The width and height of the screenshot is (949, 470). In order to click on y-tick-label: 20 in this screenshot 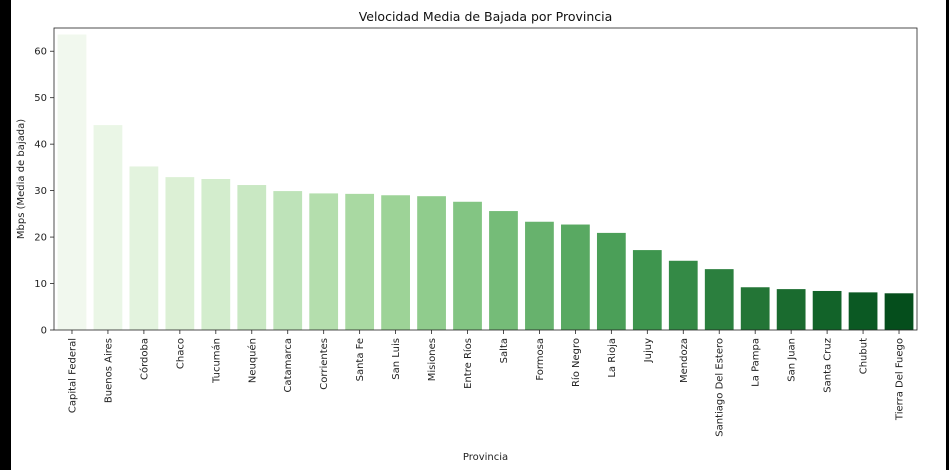, I will do `click(40, 238)`.